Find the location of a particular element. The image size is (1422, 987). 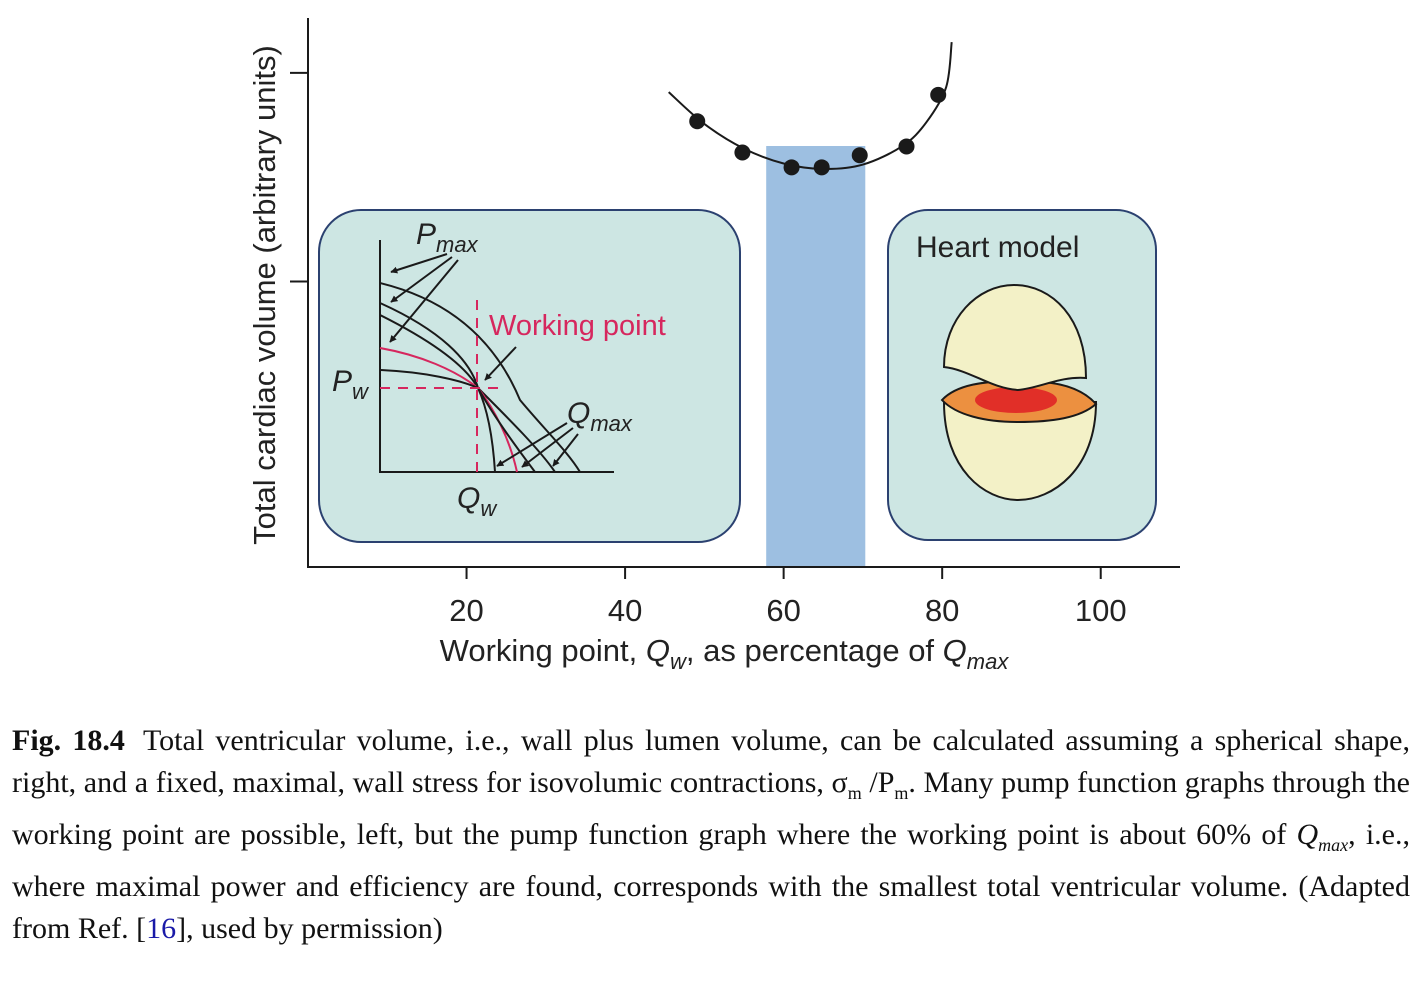

caption-sigma-sub: m is located at coordinates (854, 793).